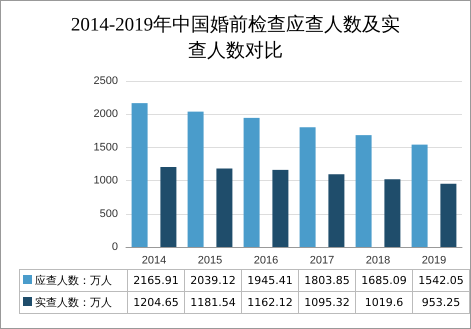 Image resolution: width=471 pixels, height=329 pixels. I want to click on y-tick-label: 1000, so click(106, 180).